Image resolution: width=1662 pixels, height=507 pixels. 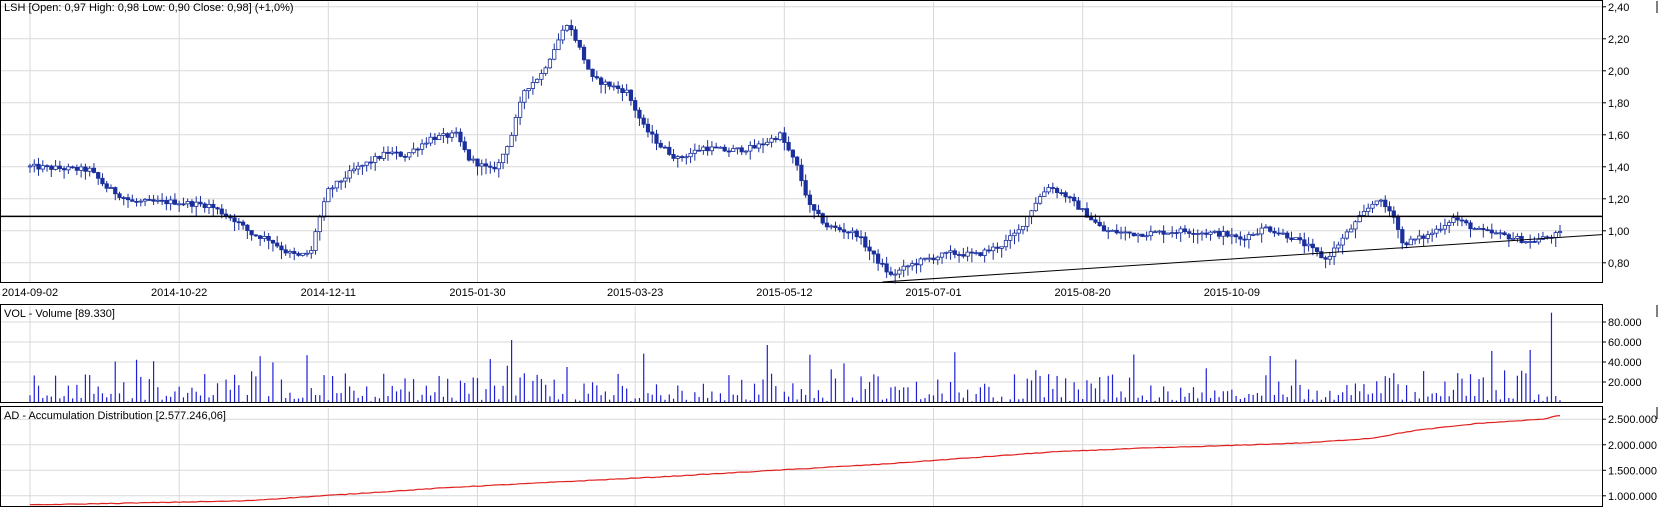 I want to click on volume-y-tick-label: 20.000, so click(x=1625, y=383).